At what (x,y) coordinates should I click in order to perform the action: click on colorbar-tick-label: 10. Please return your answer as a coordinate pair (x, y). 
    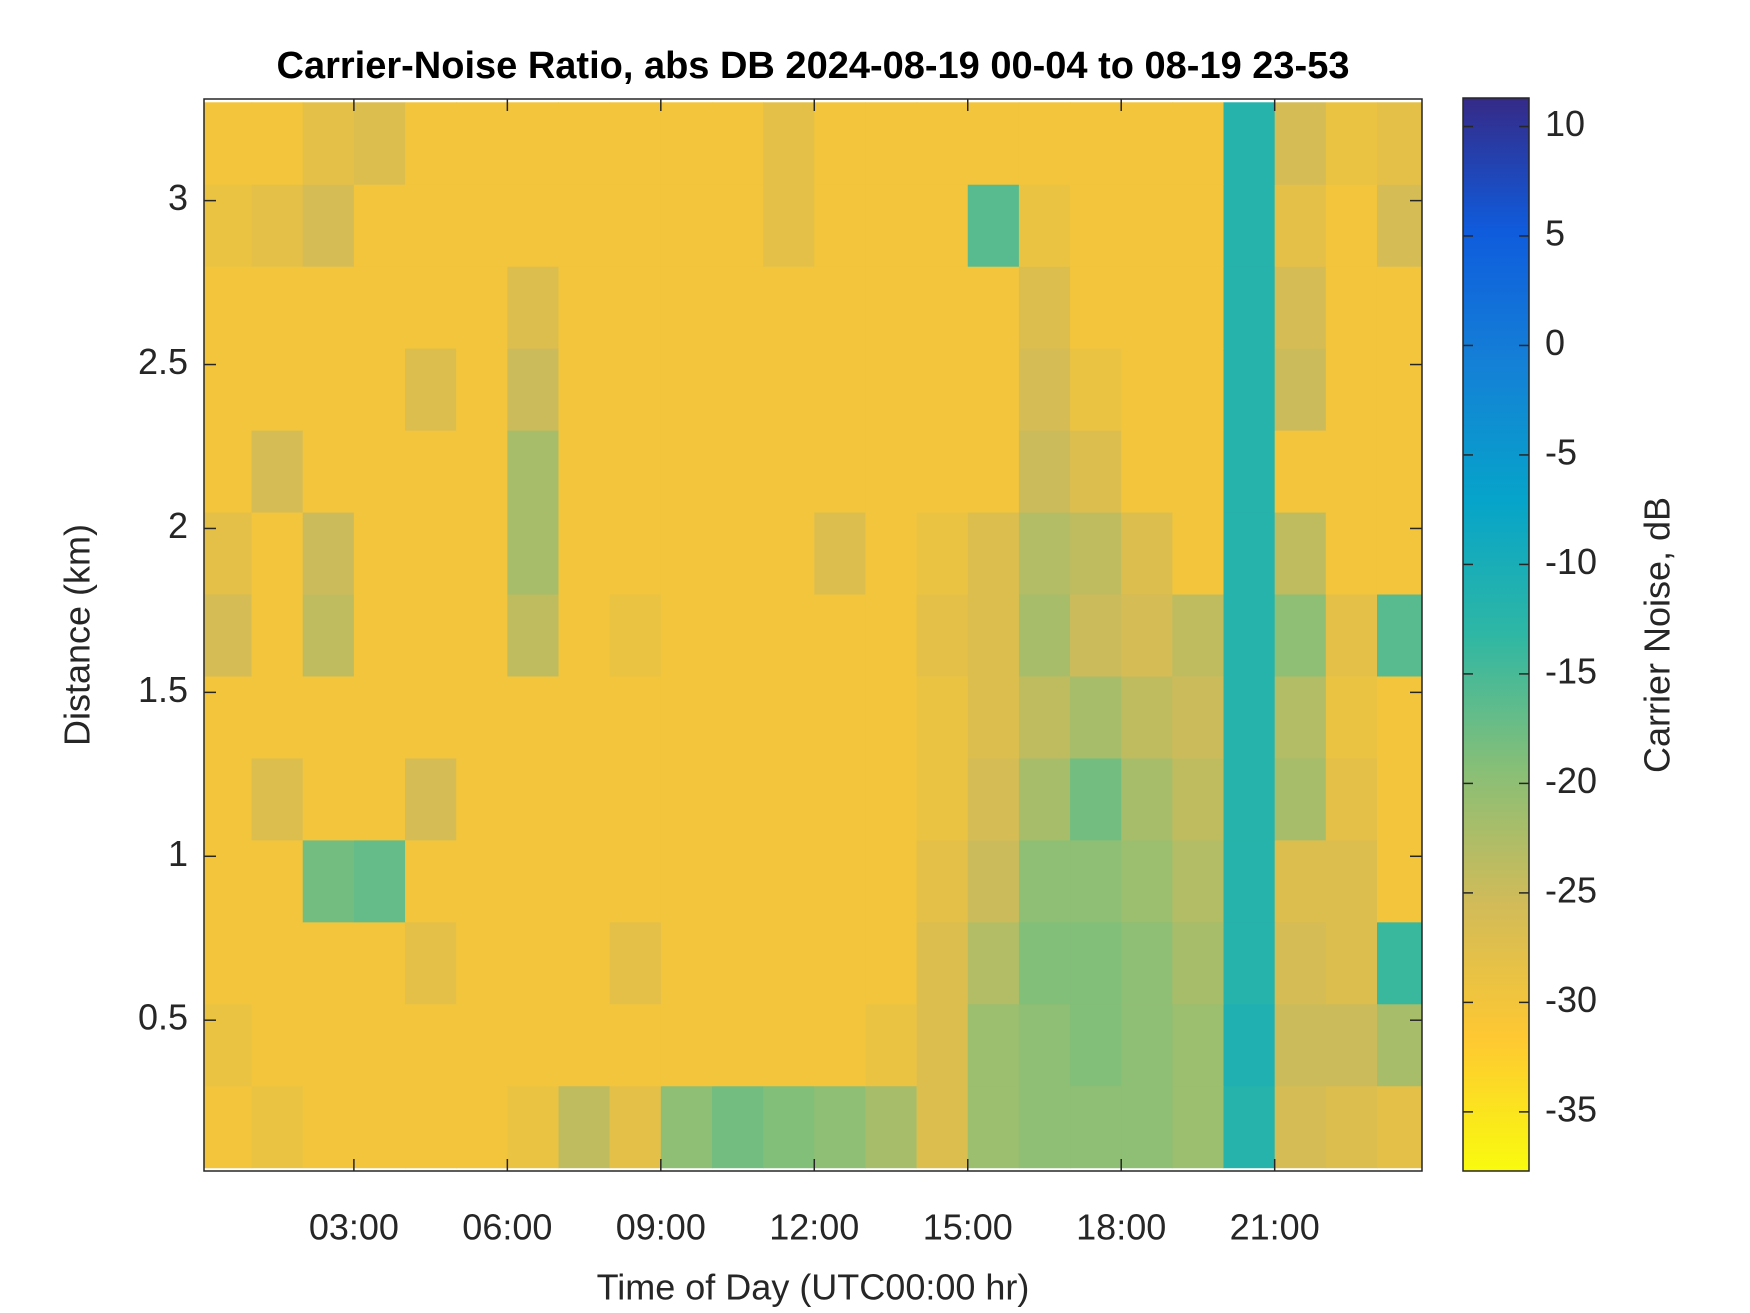
    Looking at the image, I should click on (1565, 123).